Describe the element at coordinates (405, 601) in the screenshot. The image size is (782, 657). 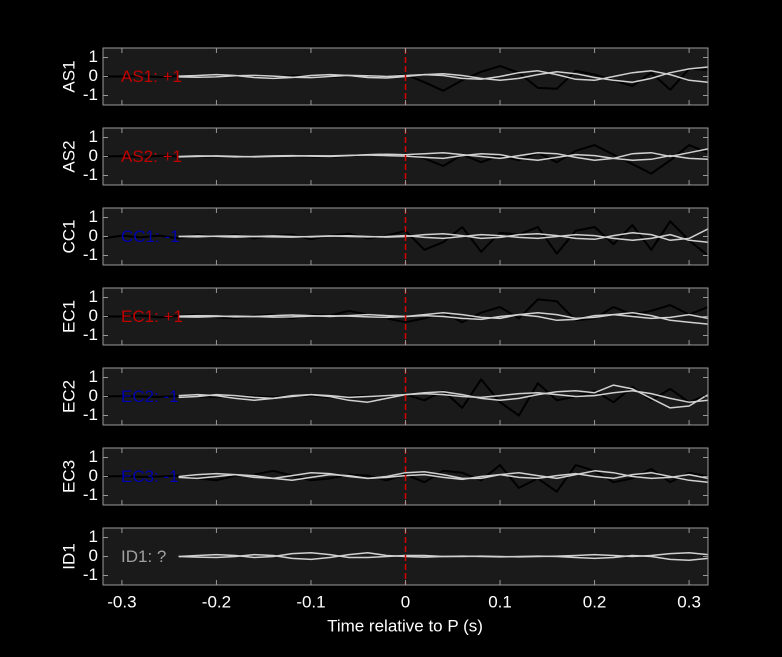
I see `x-tick-label: 0` at that location.